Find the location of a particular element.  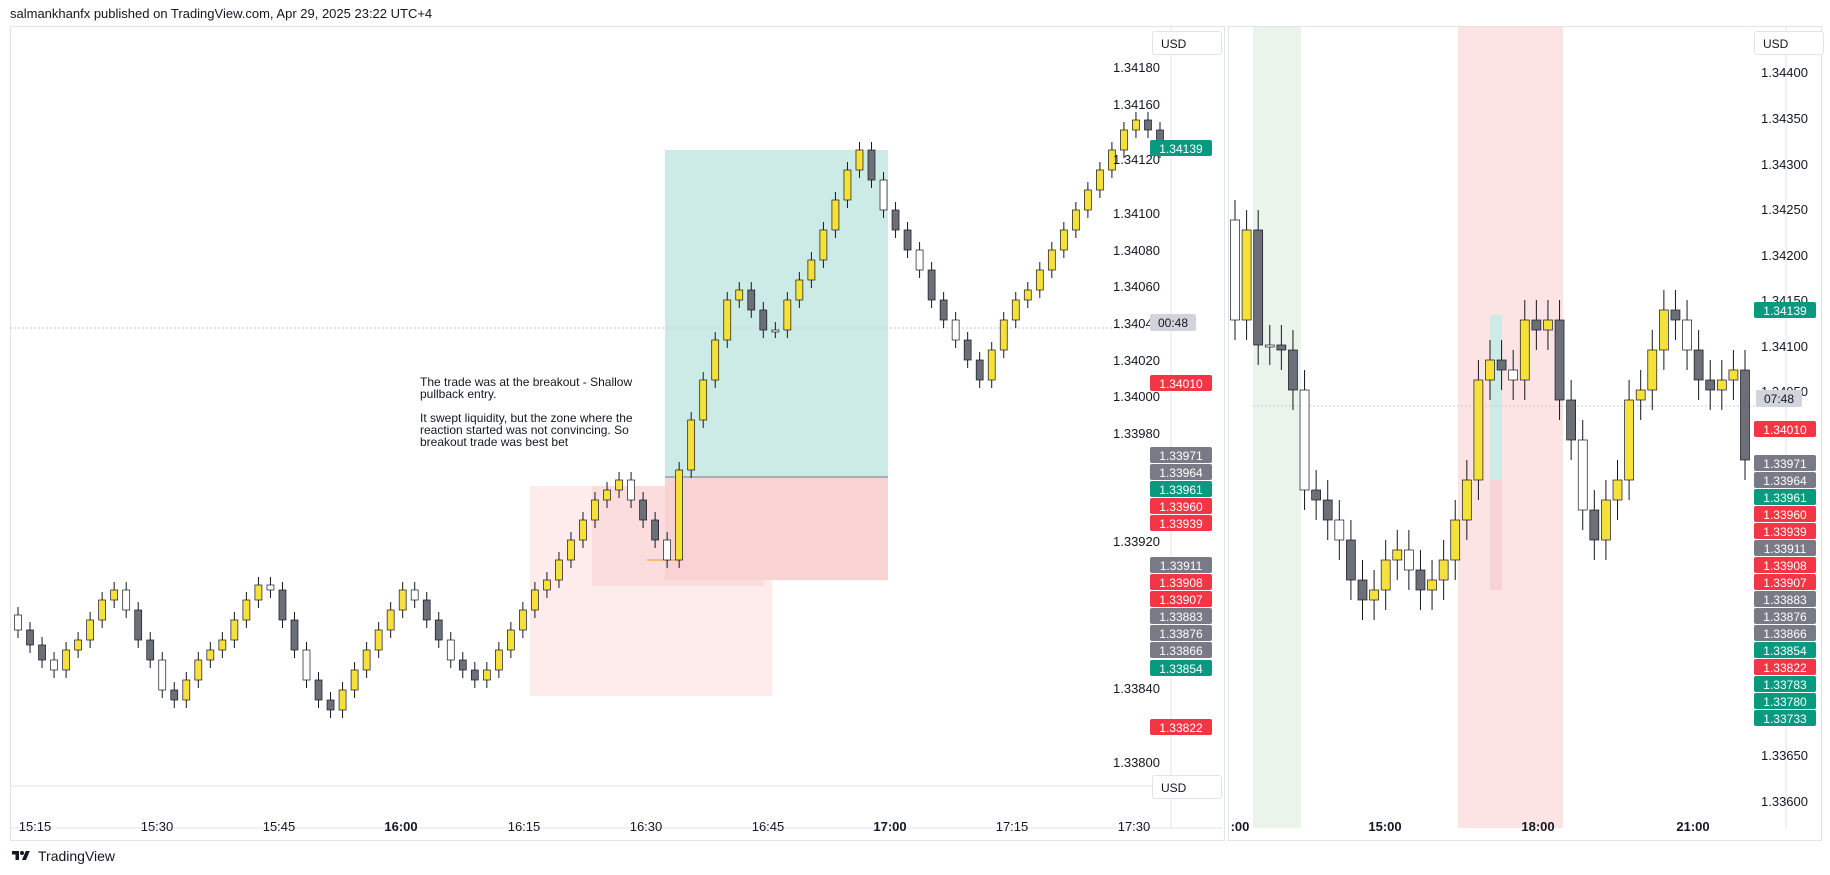

left-currency-selector-bottom: USD is located at coordinates (1187, 787).